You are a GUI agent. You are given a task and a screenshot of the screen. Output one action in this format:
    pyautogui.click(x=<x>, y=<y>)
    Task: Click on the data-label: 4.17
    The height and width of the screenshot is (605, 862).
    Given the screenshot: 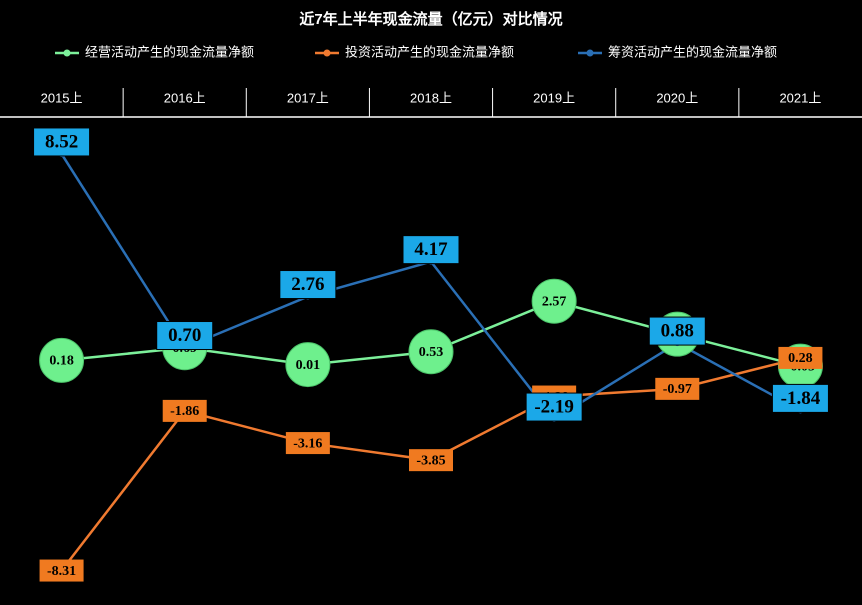 What is the action you would take?
    pyautogui.click(x=431, y=249)
    